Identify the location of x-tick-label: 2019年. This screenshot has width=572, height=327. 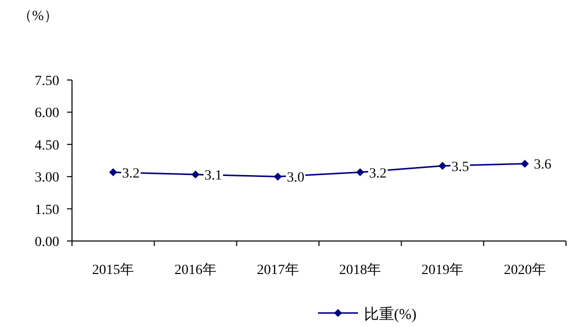
(443, 270).